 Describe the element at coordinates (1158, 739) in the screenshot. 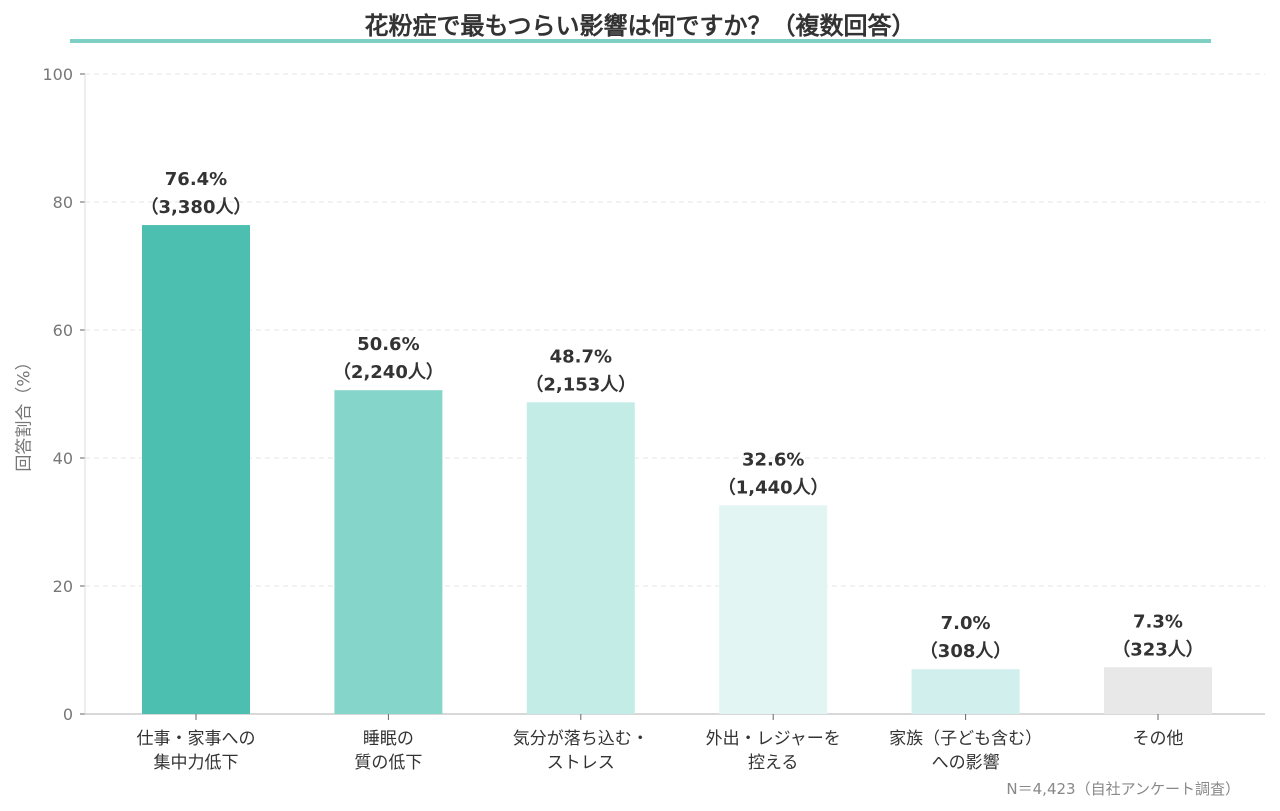

I see `x-tick-label: その他` at that location.